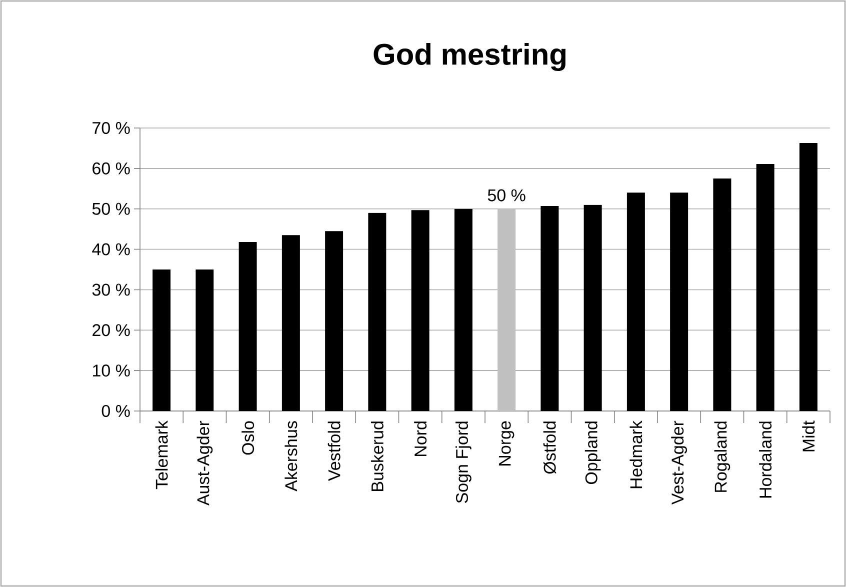  Describe the element at coordinates (291, 456) in the screenshot. I see `x-tick-label: Akershus` at that location.